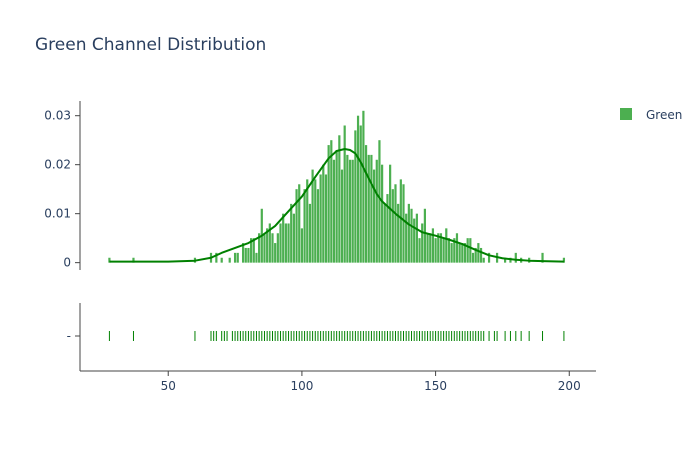 The image size is (700, 450). I want to click on legend: Green, so click(651, 115).